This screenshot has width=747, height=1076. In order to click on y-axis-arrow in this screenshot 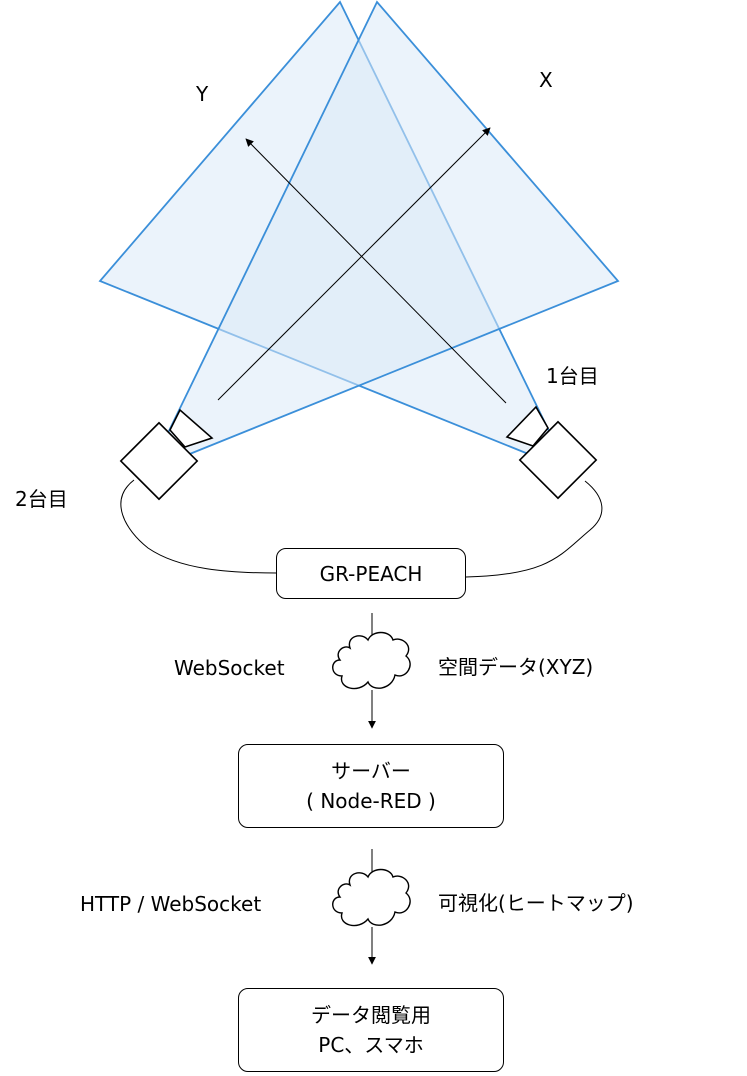, I will do `click(376, 271)`.